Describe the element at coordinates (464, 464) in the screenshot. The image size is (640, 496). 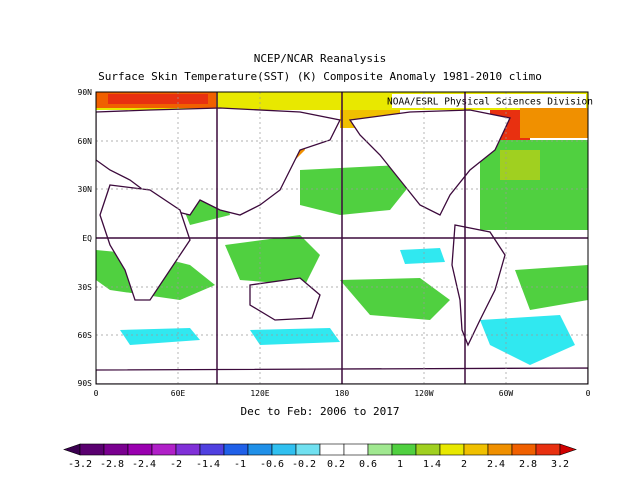
I see `colorbar-tick-label: 2` at that location.